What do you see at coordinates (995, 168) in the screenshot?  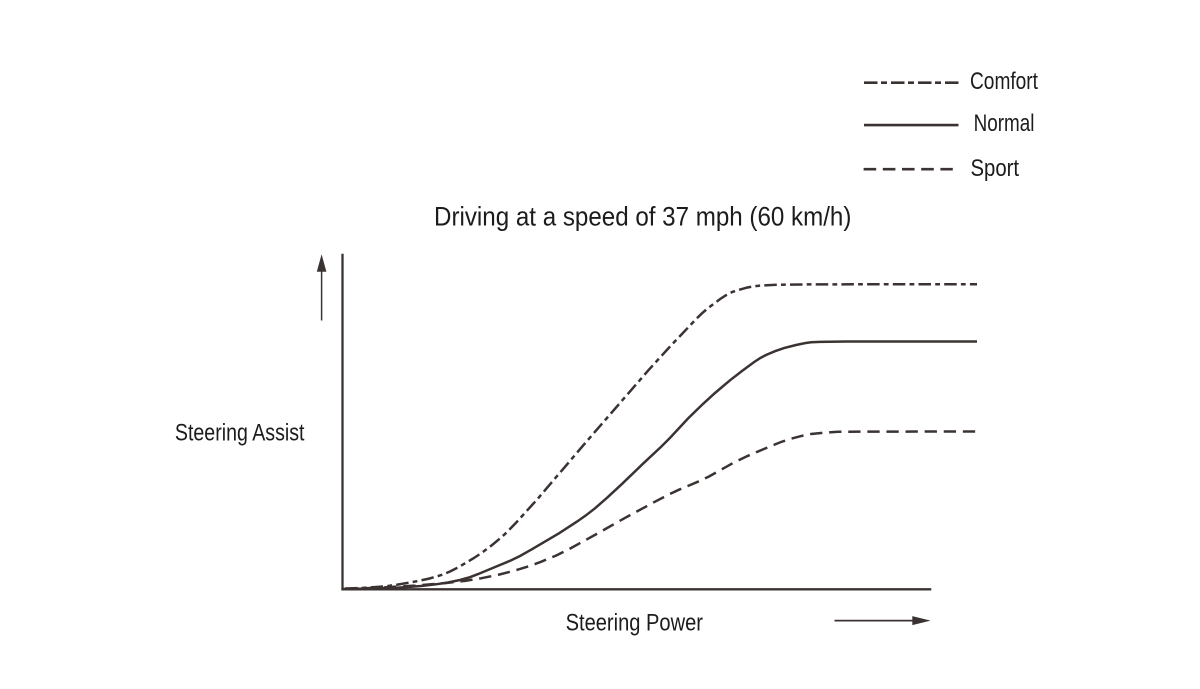 I see `svg-text: Sport` at bounding box center [995, 168].